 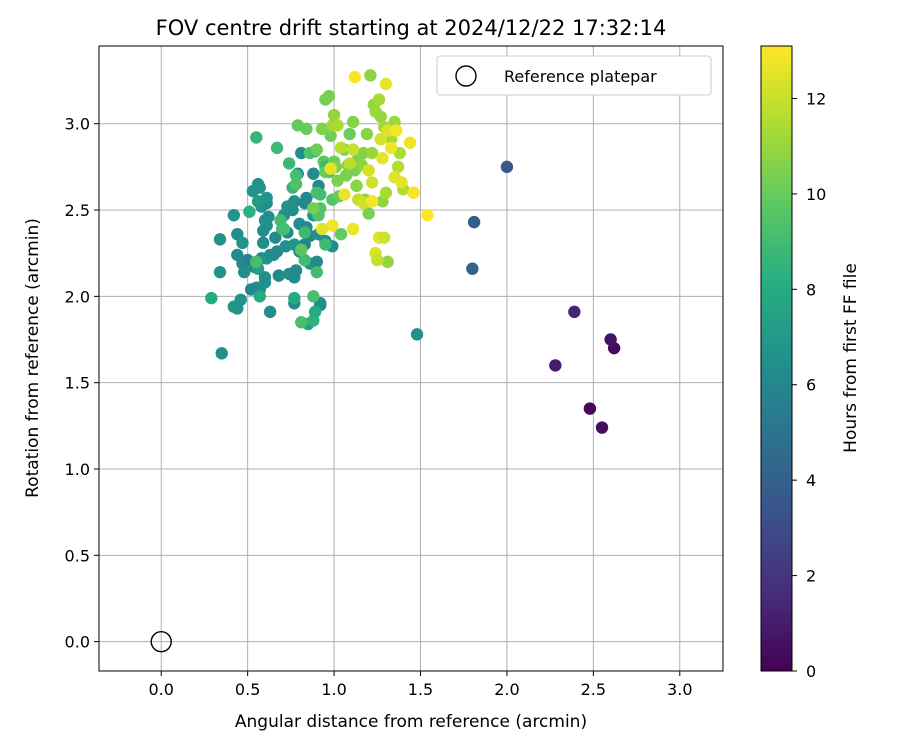 What do you see at coordinates (33, 358) in the screenshot?
I see `y-axis-label: Rotation from reference (arcmin)` at bounding box center [33, 358].